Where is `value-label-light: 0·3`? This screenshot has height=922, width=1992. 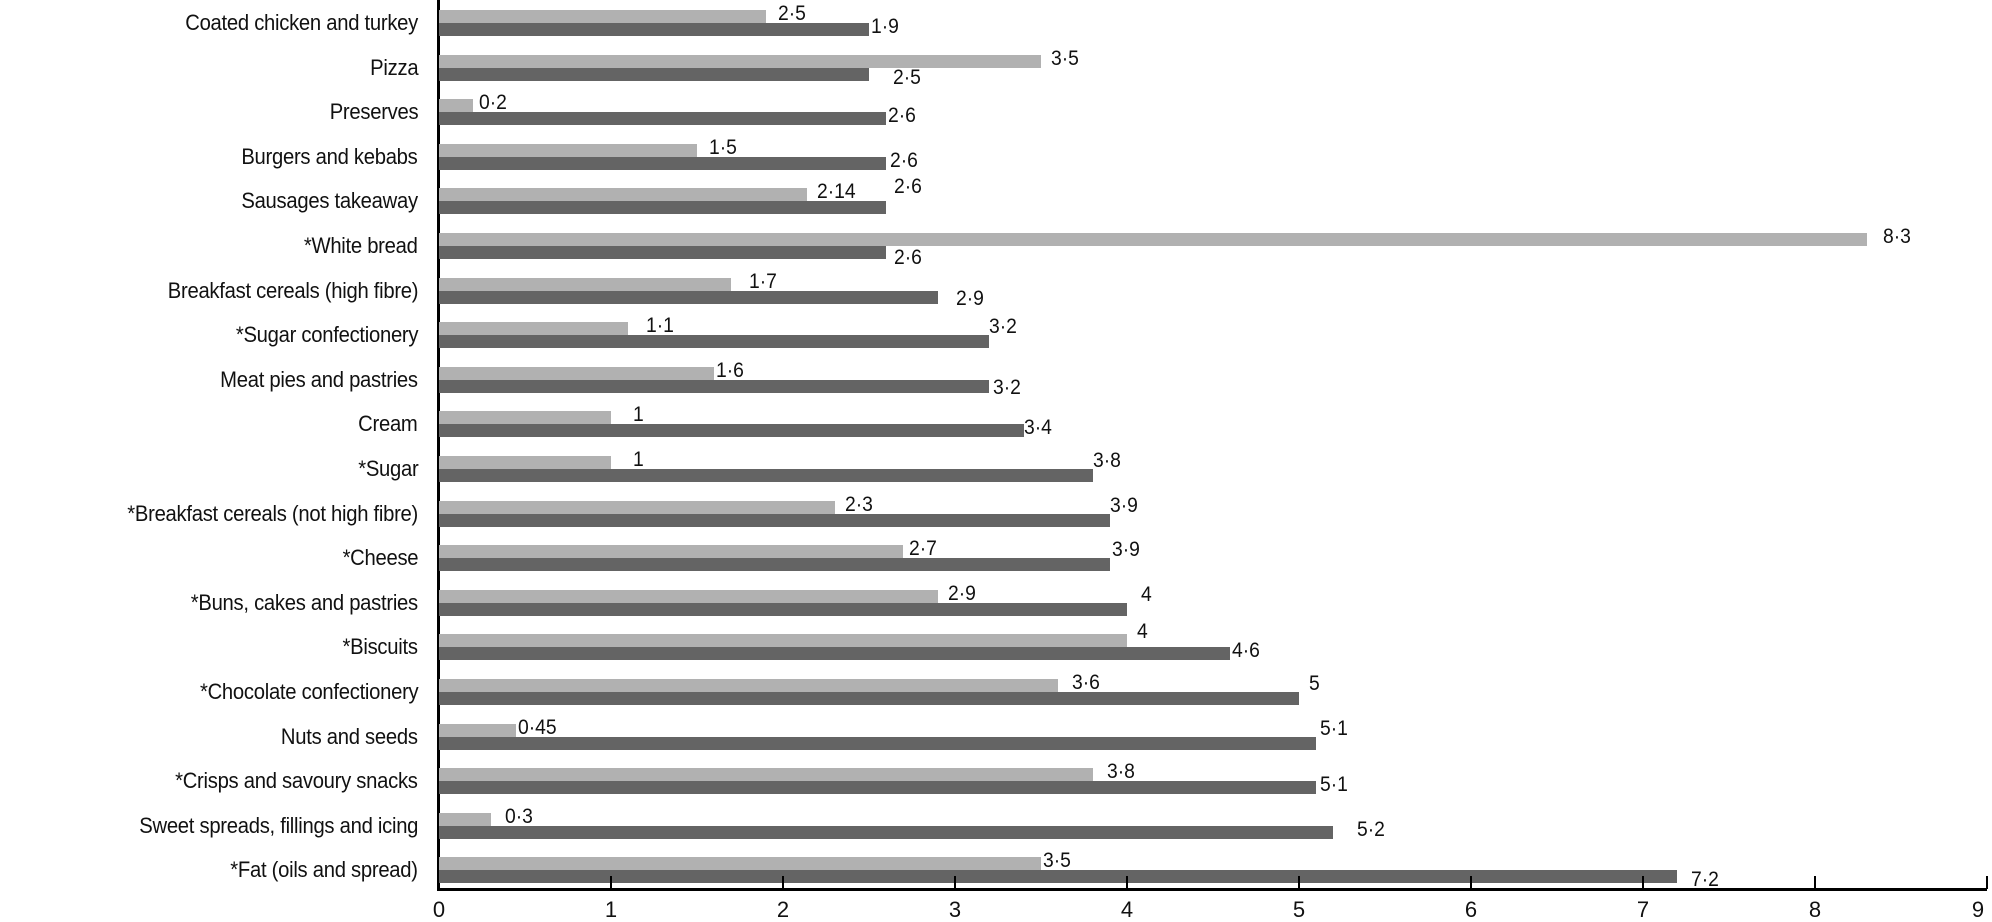 value-label-light: 0·3 is located at coordinates (518, 816).